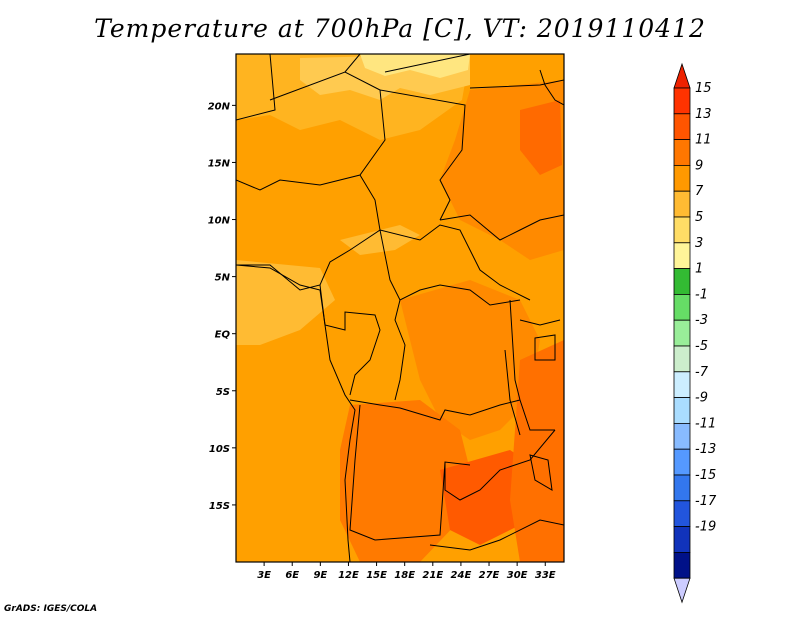 This screenshot has height=618, width=800. Describe the element at coordinates (695, 333) in the screenshot. I see `colorbar: 15 13 11 9 7 5 3 1 -1 -3 -5 -7 -9 -11 -13 -15 -17 -19` at that location.